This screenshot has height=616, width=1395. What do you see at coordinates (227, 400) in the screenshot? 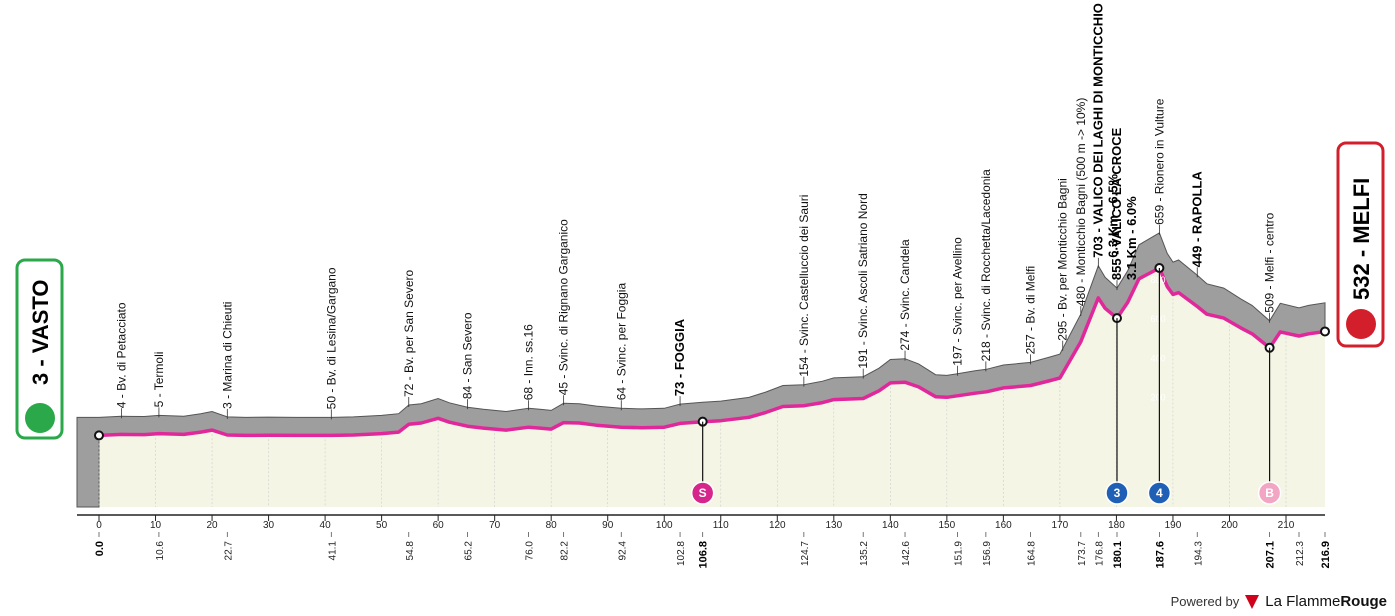
I see `waypoint-alt: 3 -` at bounding box center [227, 400].